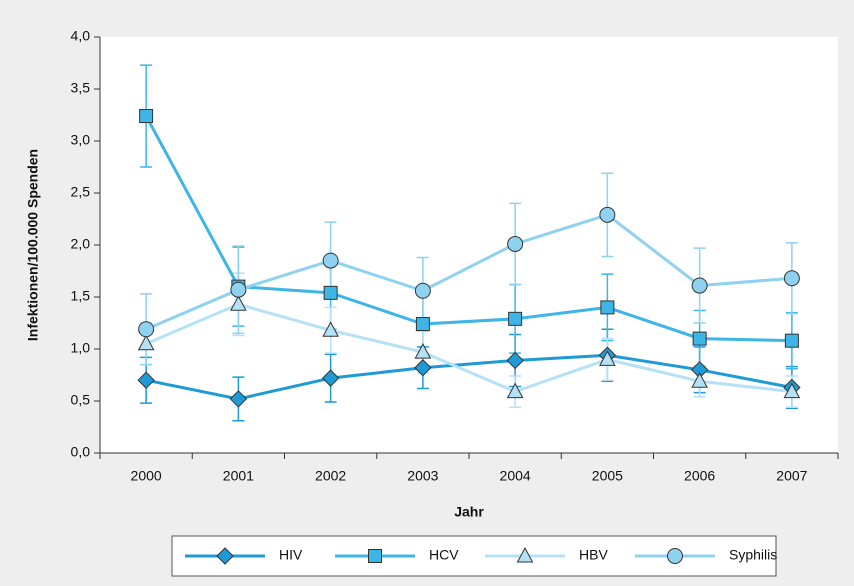 The width and height of the screenshot is (854, 586). Describe the element at coordinates (330, 476) in the screenshot. I see `x-tick-label: 2002` at that location.